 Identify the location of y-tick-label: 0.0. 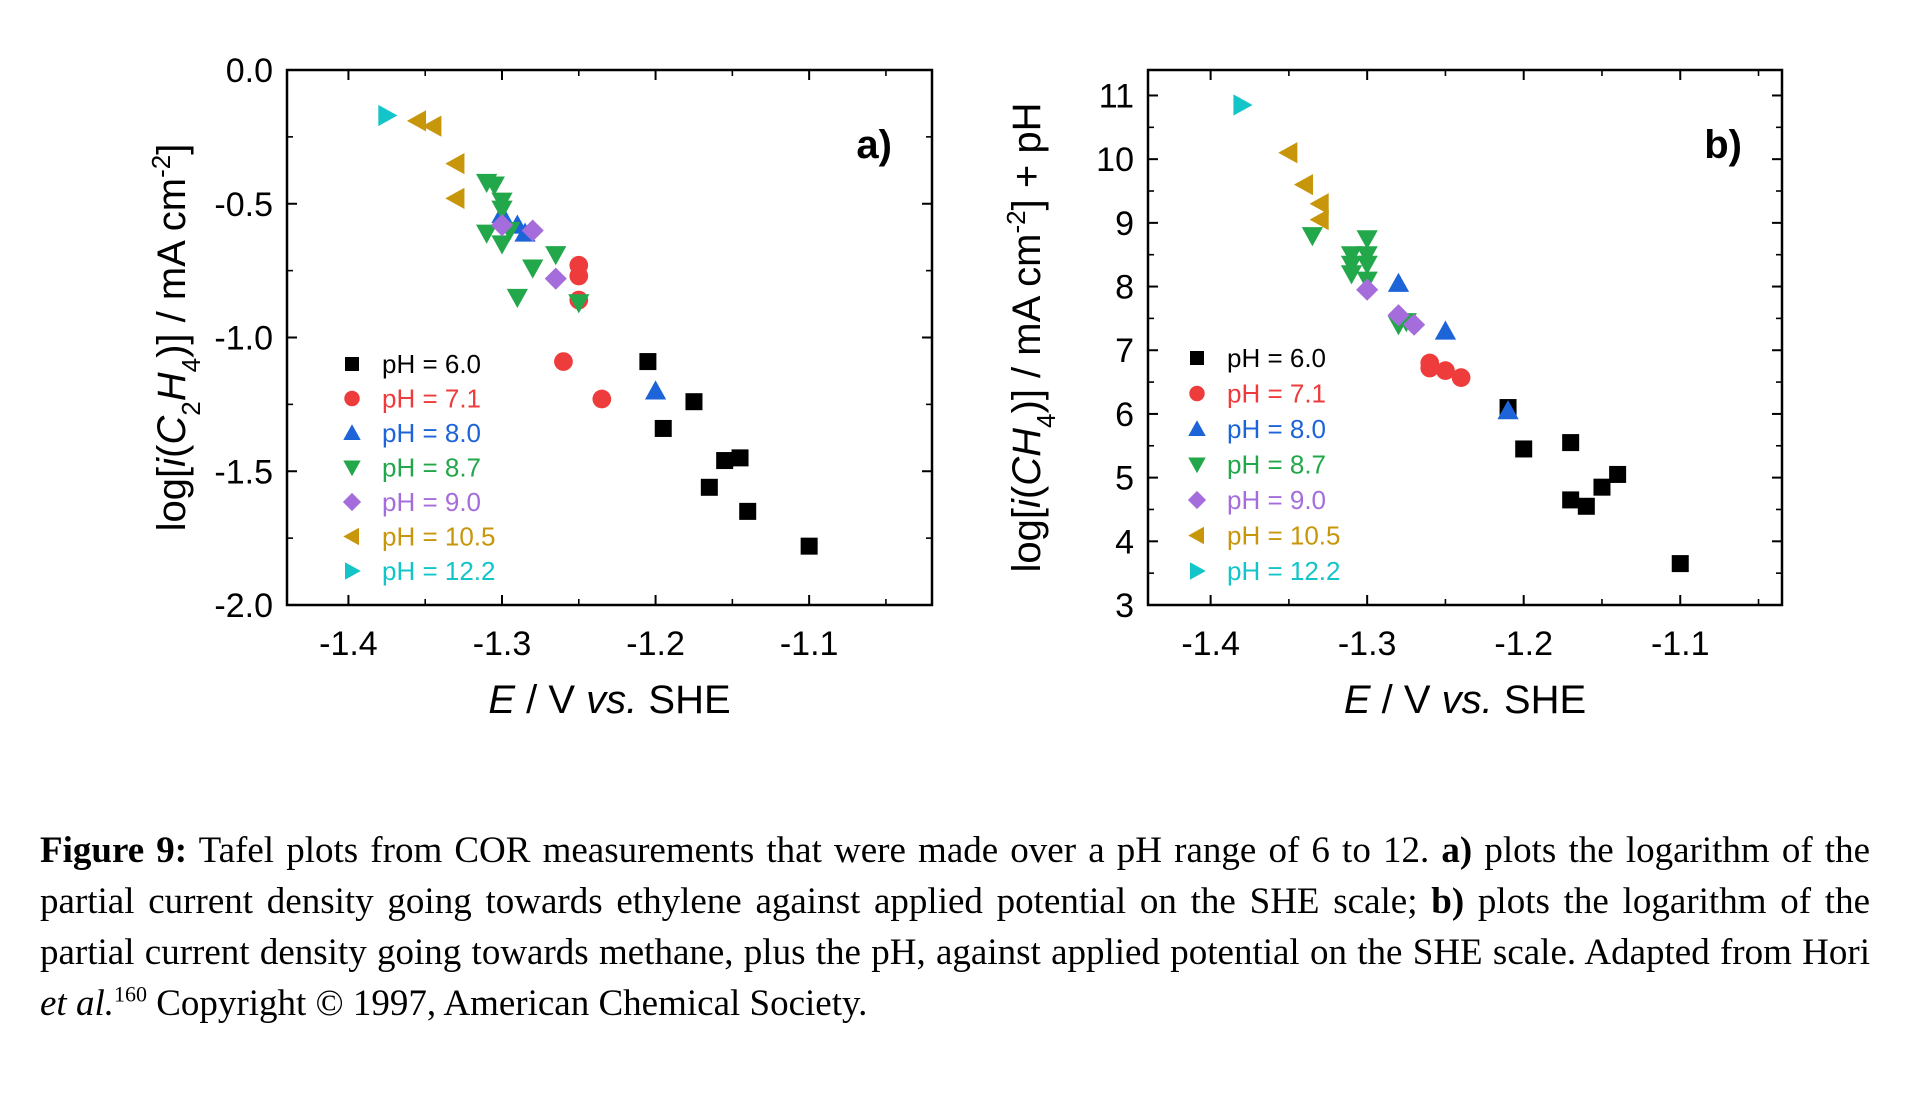
(249, 71).